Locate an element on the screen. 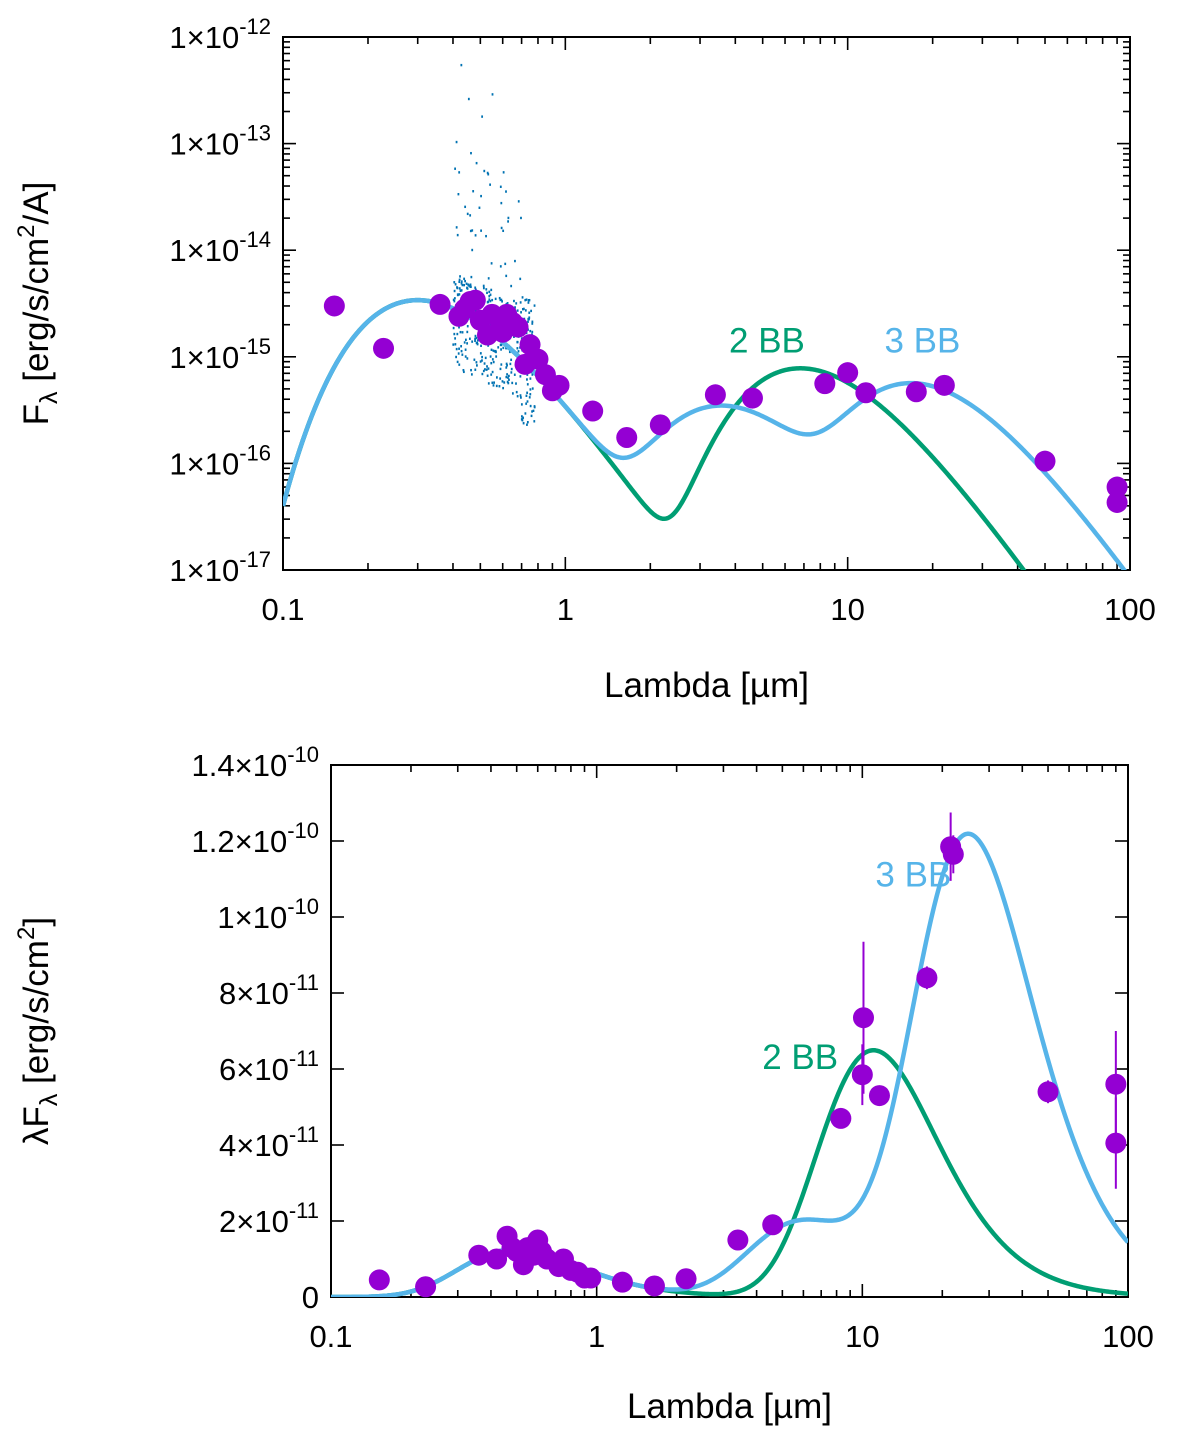 This screenshot has height=1436, width=1200. y-tick-label: 1×10⁻¹⁴ is located at coordinates (220, 247).